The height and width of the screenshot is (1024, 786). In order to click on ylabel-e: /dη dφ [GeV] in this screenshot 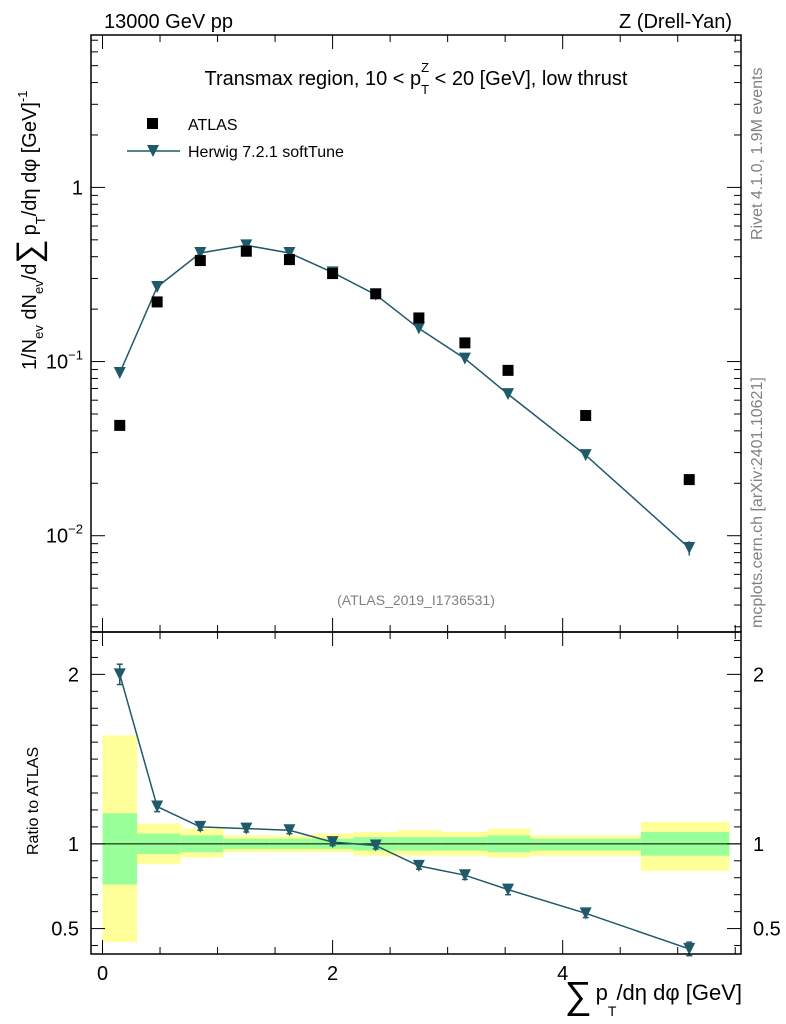, I will do `click(30, 159)`.